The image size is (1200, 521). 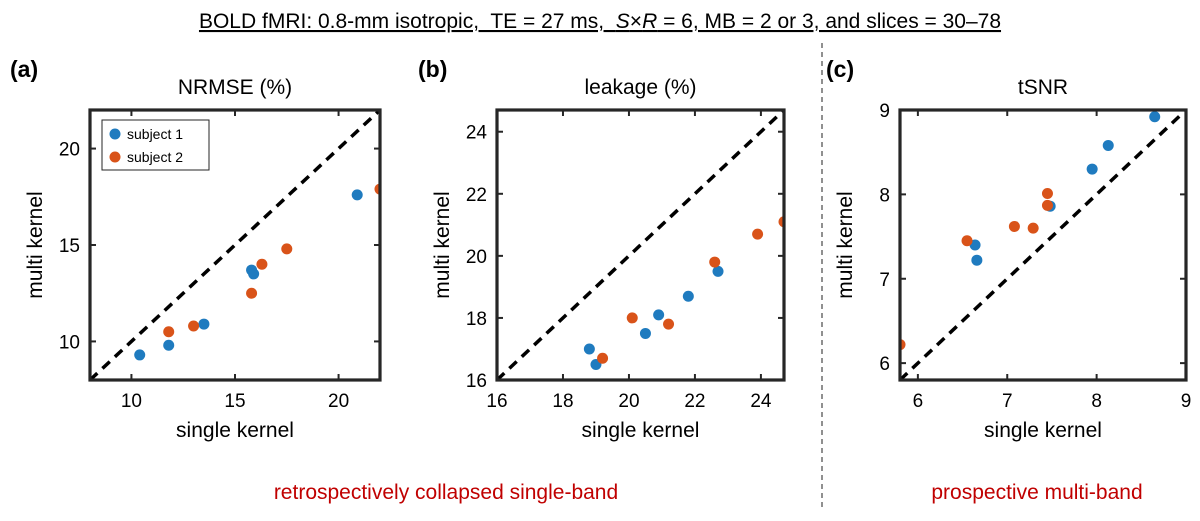 I want to click on panel-label: (c), so click(x=840, y=69).